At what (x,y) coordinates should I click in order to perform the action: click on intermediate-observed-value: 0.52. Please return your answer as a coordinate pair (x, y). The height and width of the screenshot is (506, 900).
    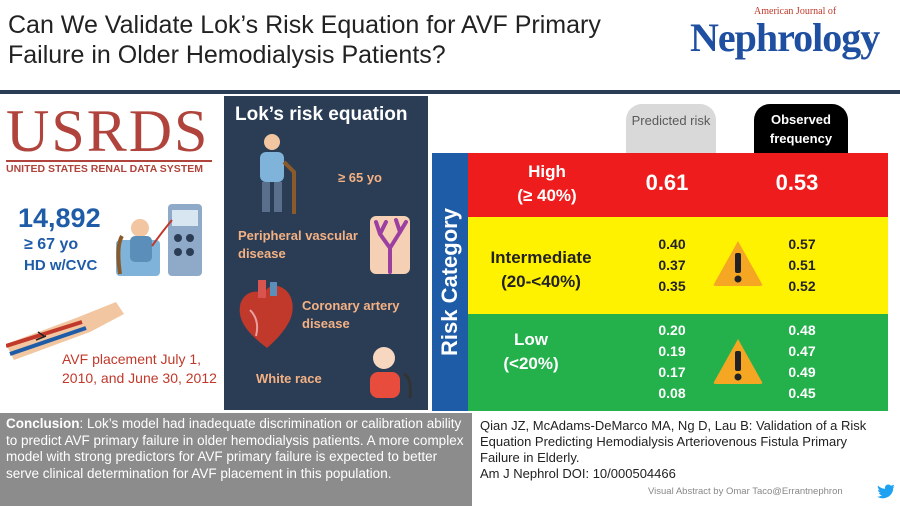
    Looking at the image, I should click on (802, 286).